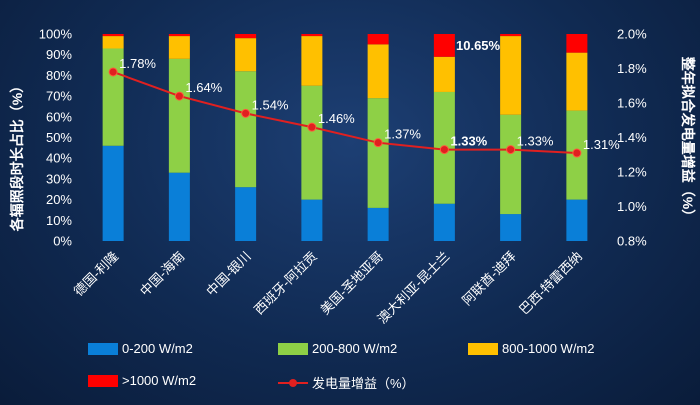  I want to click on category-label: 西班牙-阿拉贡, so click(285, 283).